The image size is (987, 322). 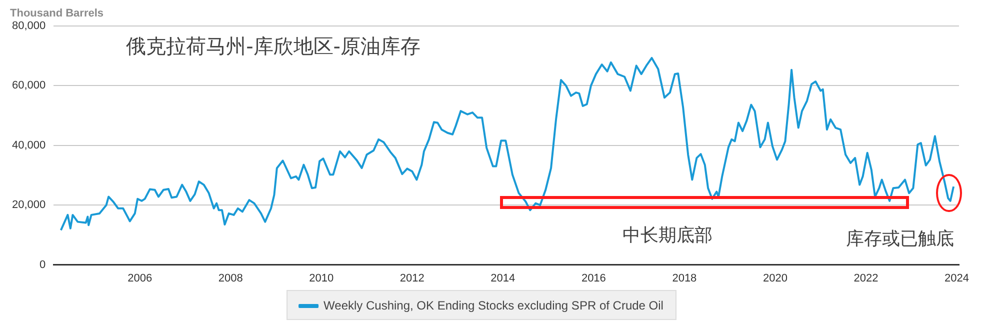 What do you see at coordinates (29, 26) in the screenshot?
I see `y-tick-label: 80,000` at bounding box center [29, 26].